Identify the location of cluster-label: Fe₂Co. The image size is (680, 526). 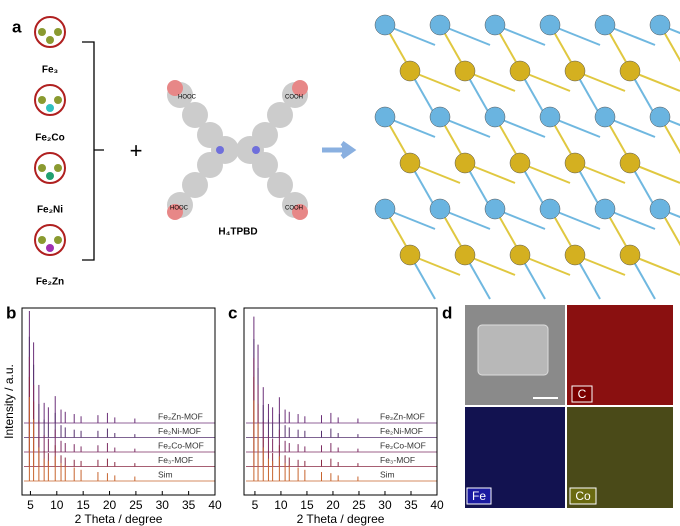
(49, 138).